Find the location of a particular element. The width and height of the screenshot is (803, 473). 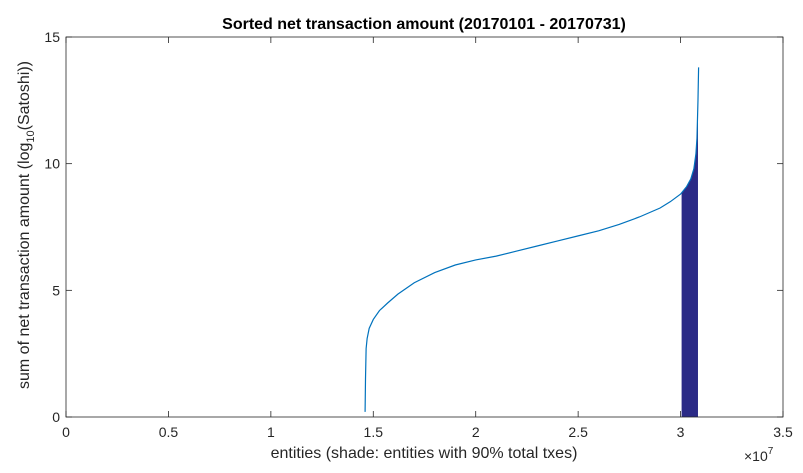

x-tick-label: 1.5 is located at coordinates (374, 432).